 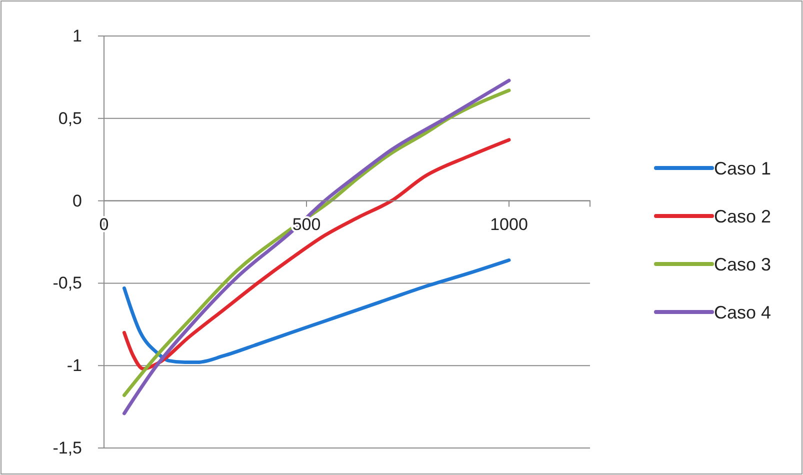 What do you see at coordinates (70, 118) in the screenshot?
I see `y-tick-label: 0,5` at bounding box center [70, 118].